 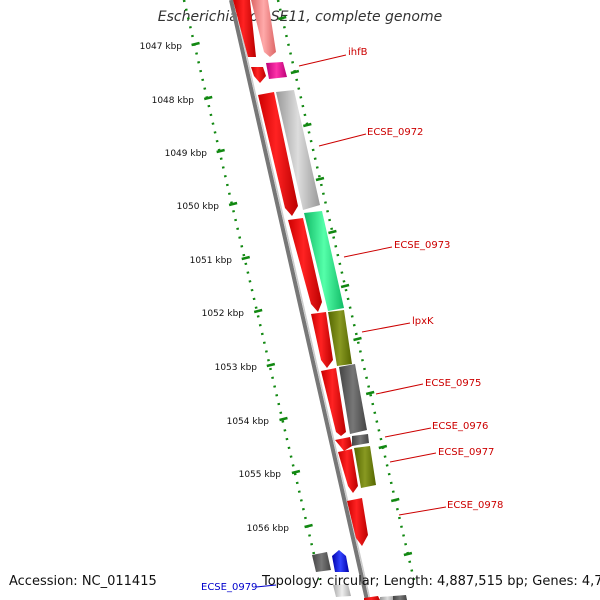 What do you see at coordinates (322, 60) in the screenshot?
I see `leader-ihfB` at bounding box center [322, 60].